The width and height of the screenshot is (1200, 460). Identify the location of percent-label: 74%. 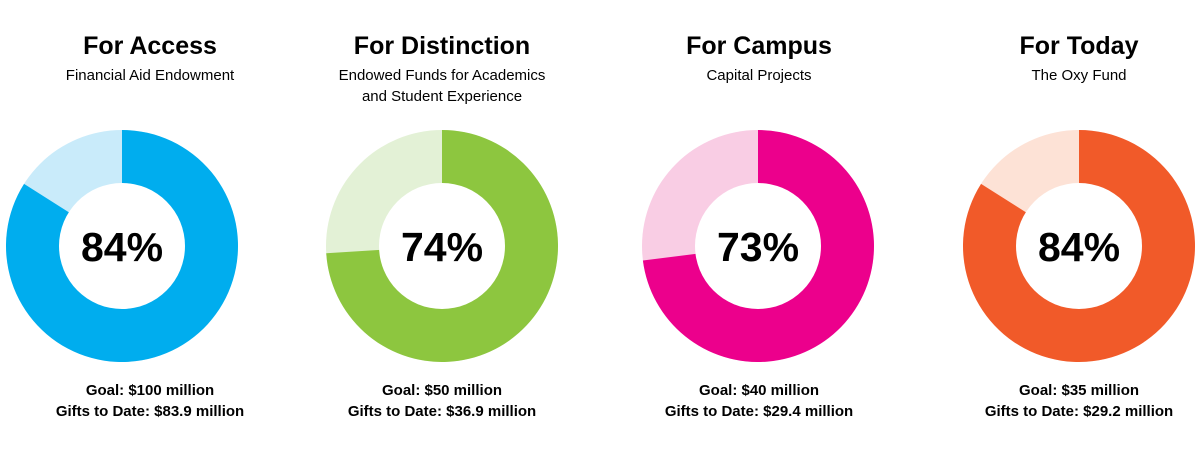
(442, 247).